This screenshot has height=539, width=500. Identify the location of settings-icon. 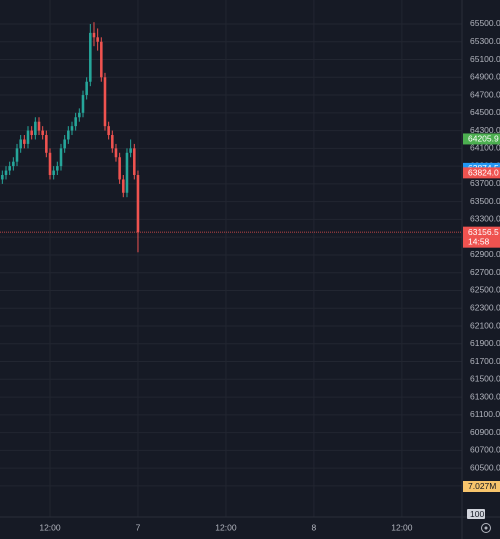
(486, 528).